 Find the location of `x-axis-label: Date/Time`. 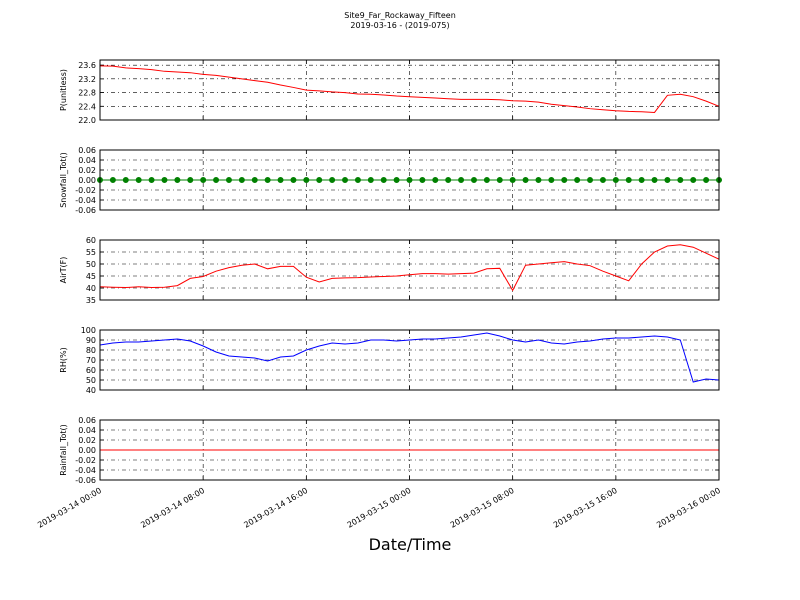

x-axis-label: Date/Time is located at coordinates (410, 544).